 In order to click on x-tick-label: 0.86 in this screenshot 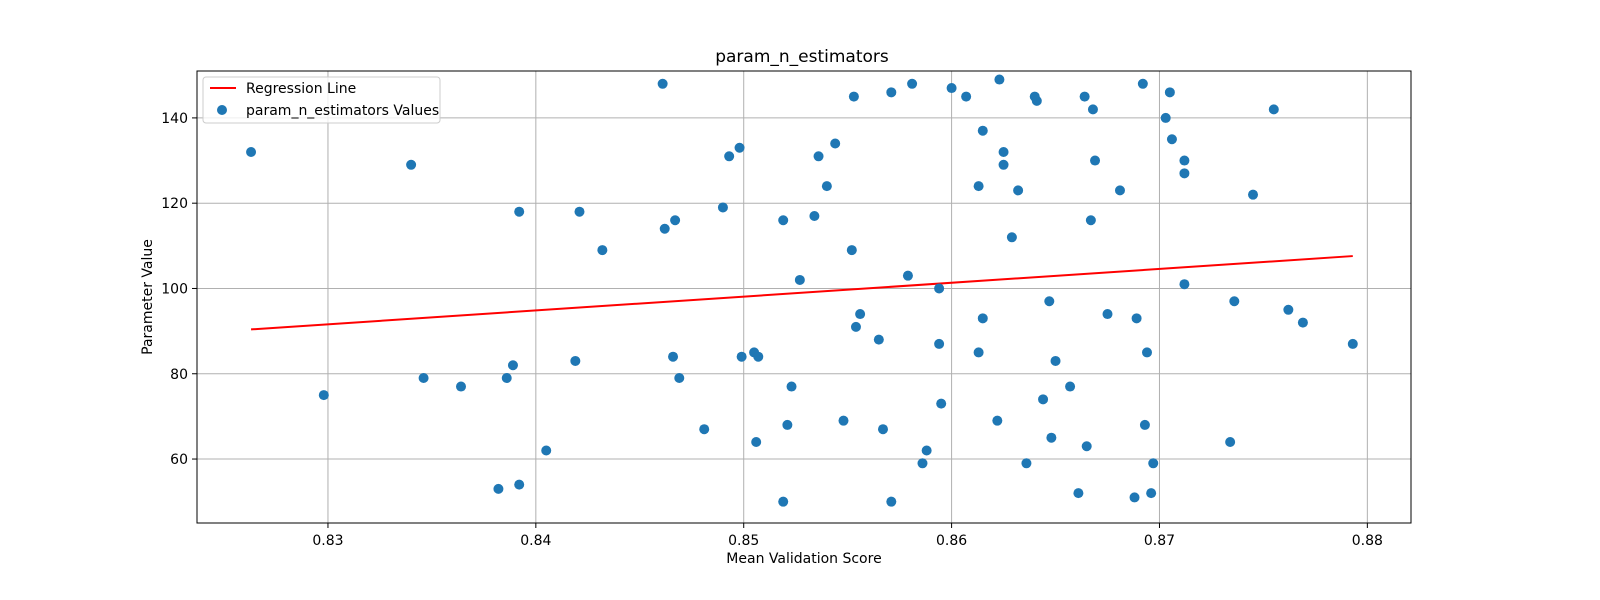, I will do `click(951, 541)`.